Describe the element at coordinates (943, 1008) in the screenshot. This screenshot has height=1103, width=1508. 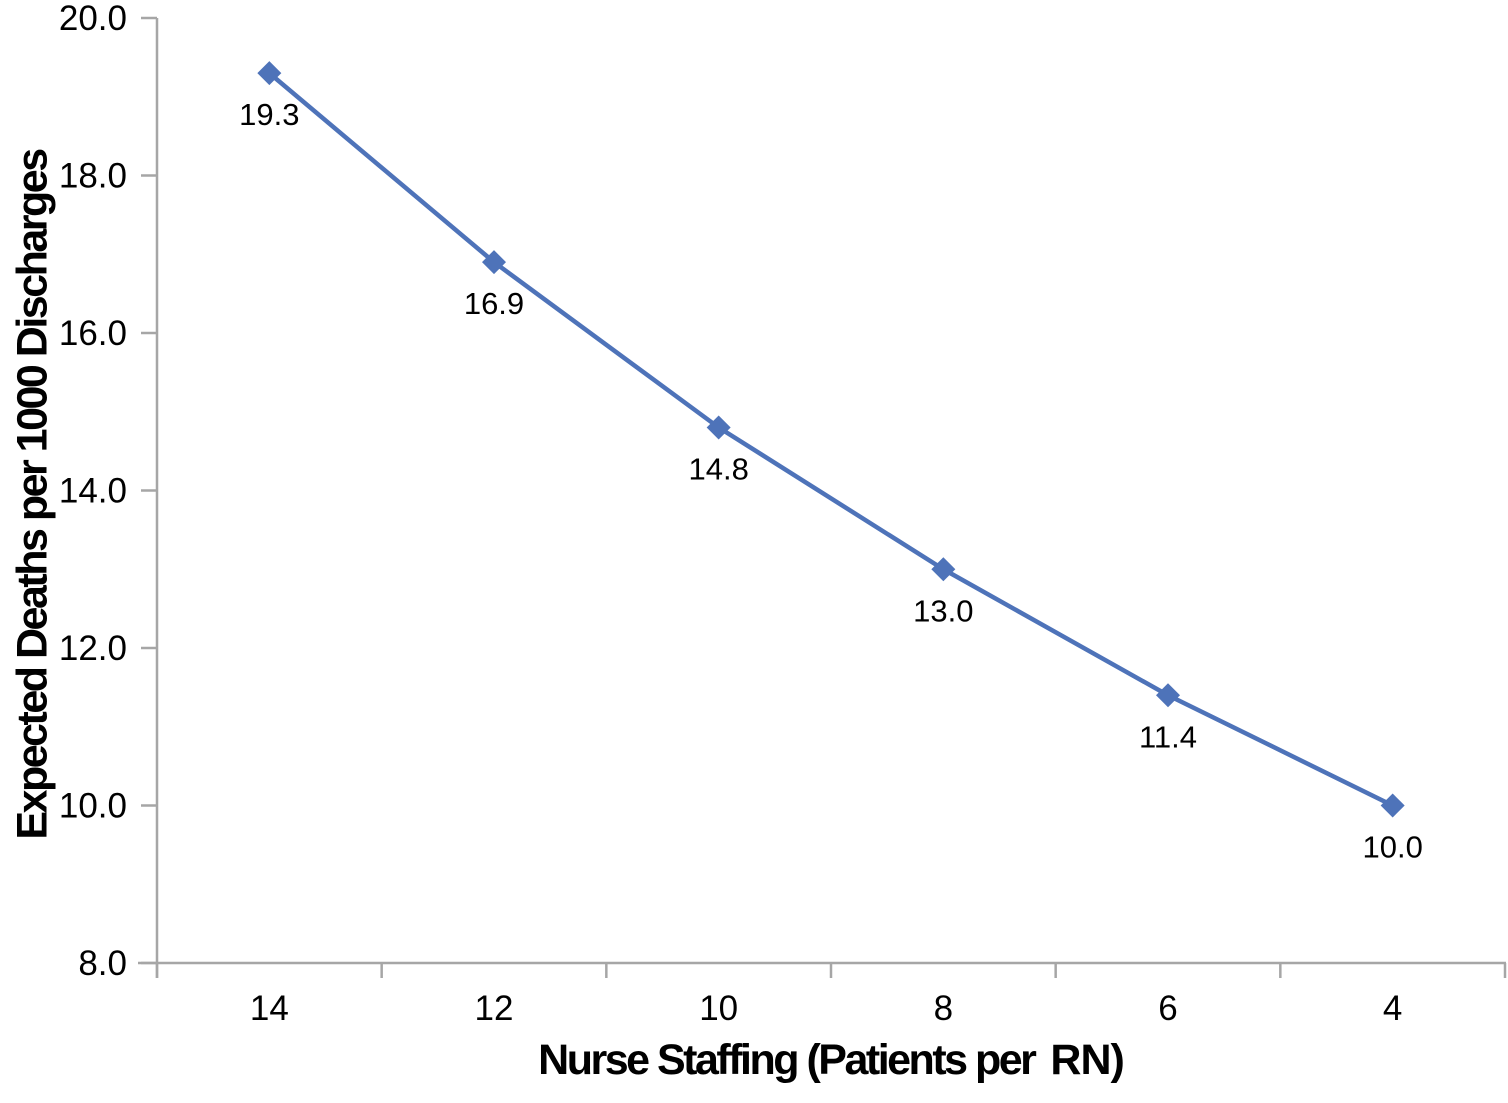
I see `x-tick-label: 8` at that location.